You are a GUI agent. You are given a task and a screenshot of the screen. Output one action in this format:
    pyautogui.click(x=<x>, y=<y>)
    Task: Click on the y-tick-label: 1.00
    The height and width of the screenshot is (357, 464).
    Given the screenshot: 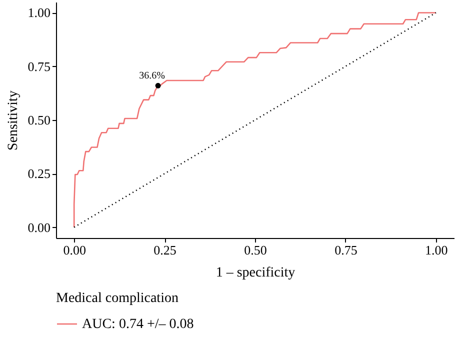 What is the action you would take?
    pyautogui.click(x=39, y=12)
    